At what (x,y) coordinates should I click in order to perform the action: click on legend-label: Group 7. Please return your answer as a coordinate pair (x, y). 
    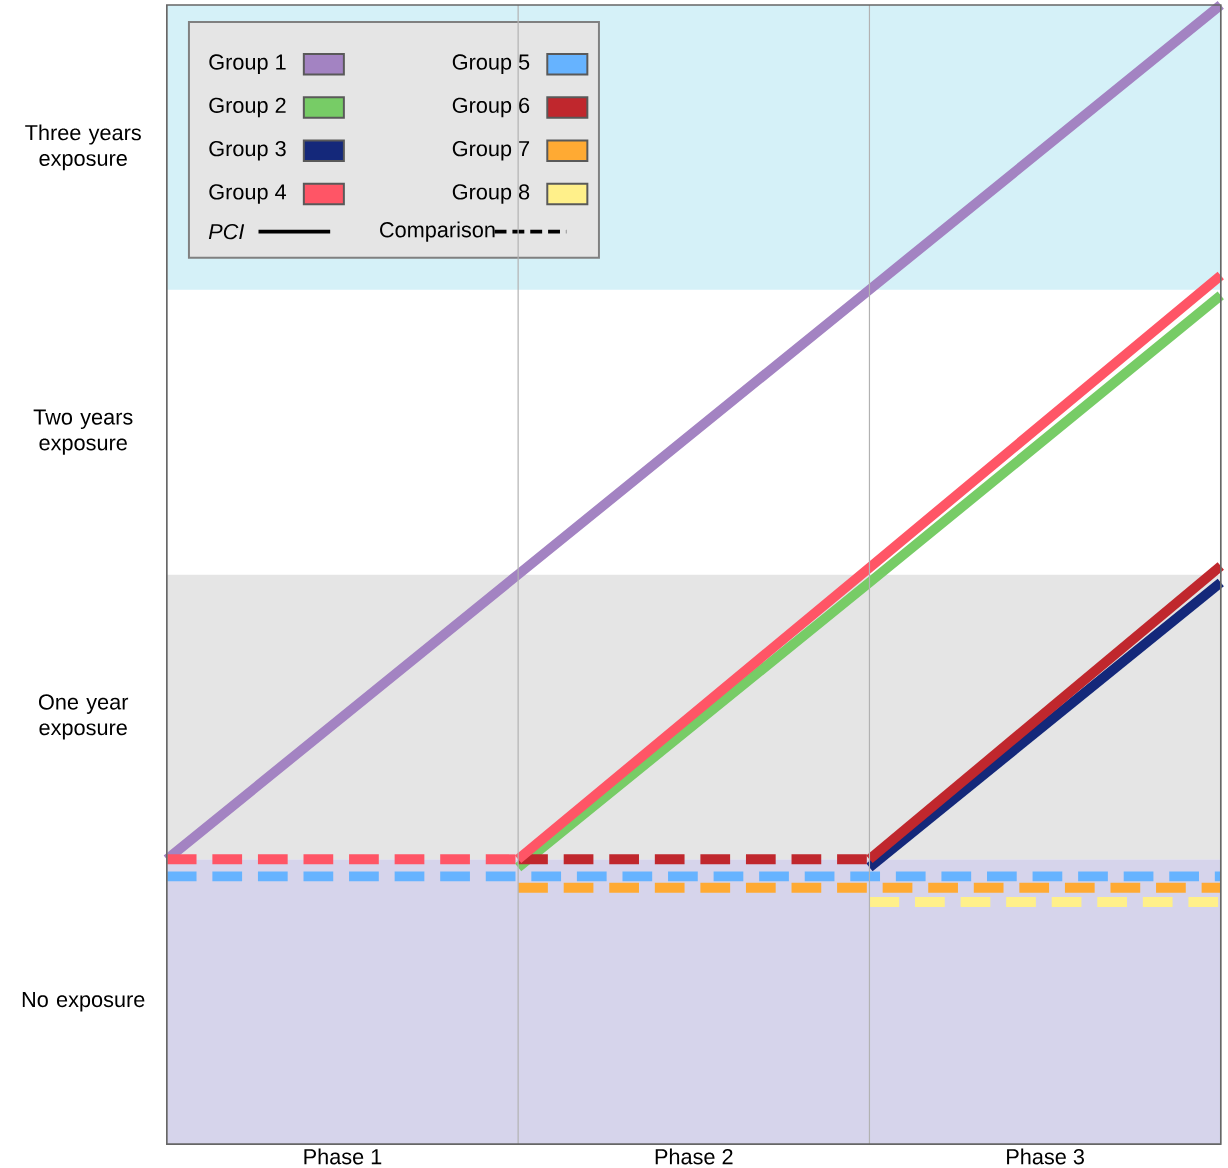
    Looking at the image, I should click on (491, 150).